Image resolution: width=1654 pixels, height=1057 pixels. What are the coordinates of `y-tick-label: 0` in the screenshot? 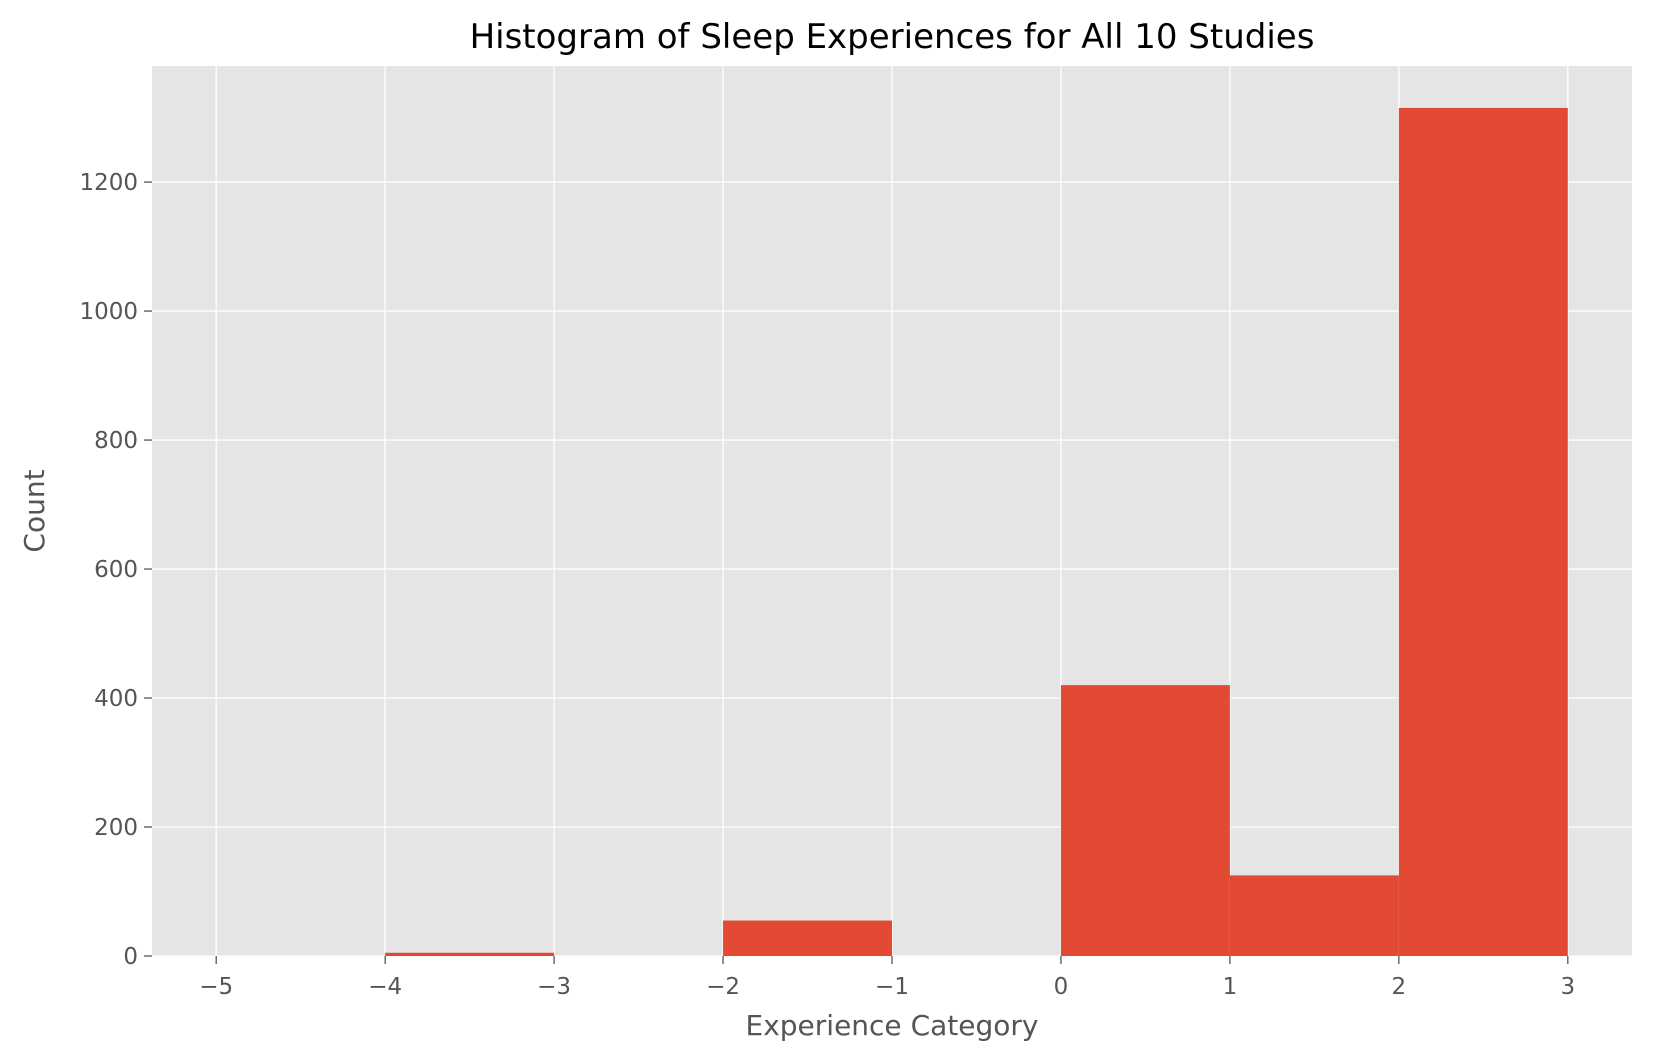 It's located at (130, 957).